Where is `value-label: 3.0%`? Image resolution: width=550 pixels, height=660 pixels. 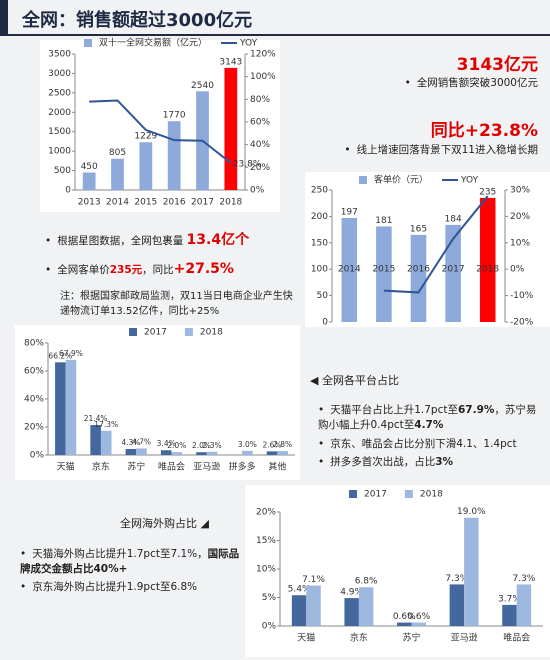 value-label: 3.0% is located at coordinates (247, 444).